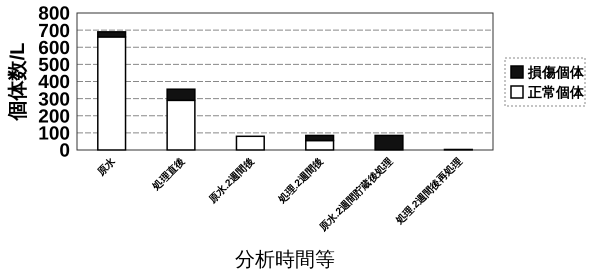 The width and height of the screenshot is (598, 274). Describe the element at coordinates (428, 192) in the screenshot. I see `x-tick-label: 処理.2週間後再処理` at that location.